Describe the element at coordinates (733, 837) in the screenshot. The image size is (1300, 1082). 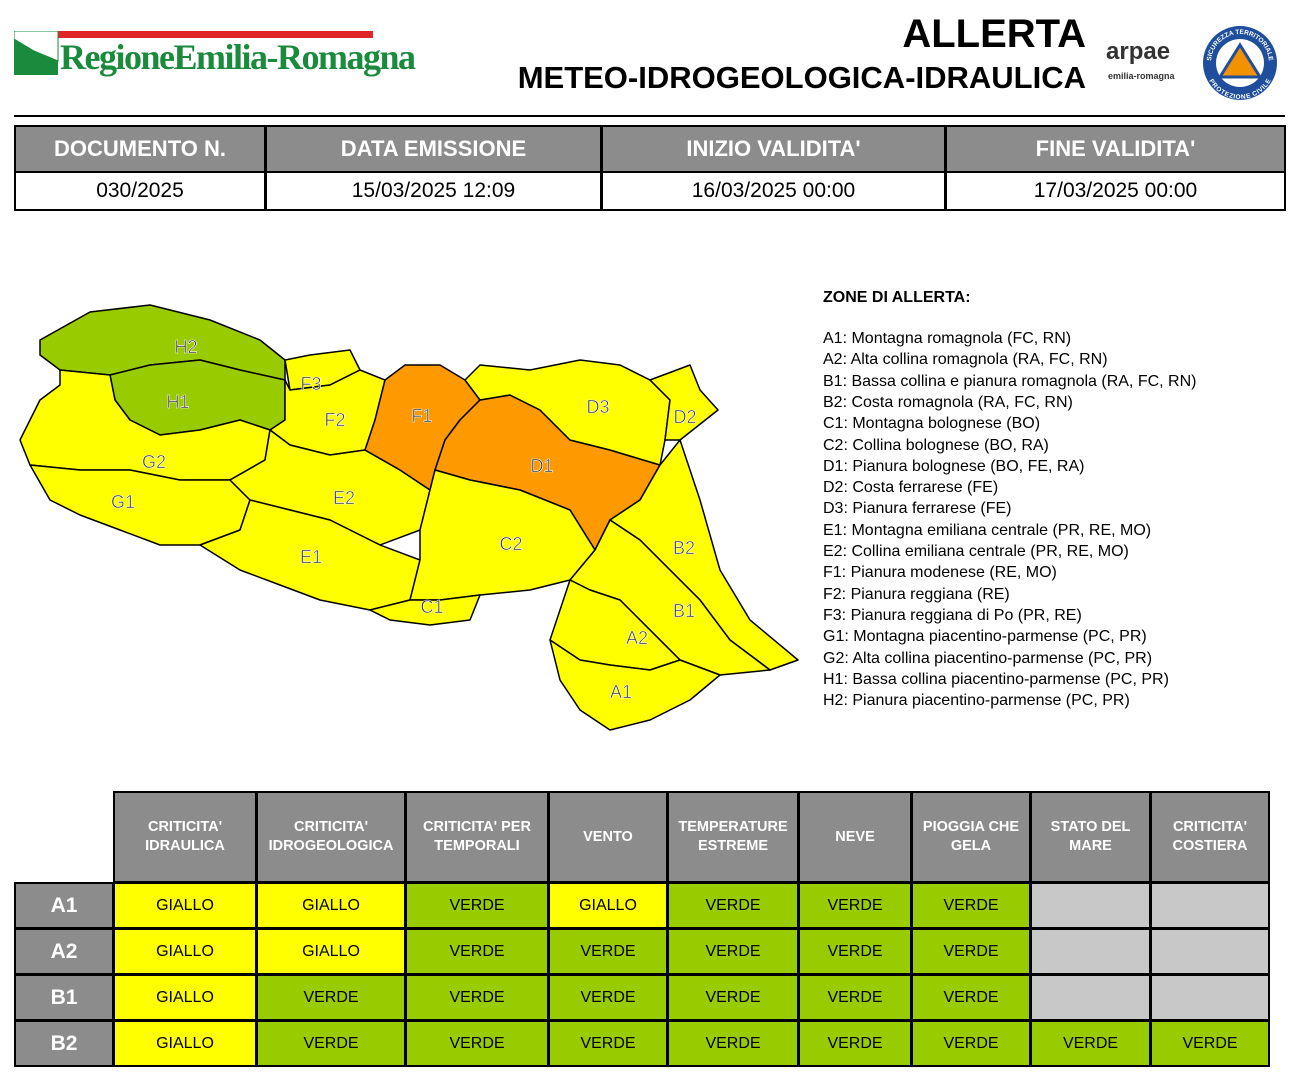
I see `column-header: TEMPERATURE ESTREME` at that location.